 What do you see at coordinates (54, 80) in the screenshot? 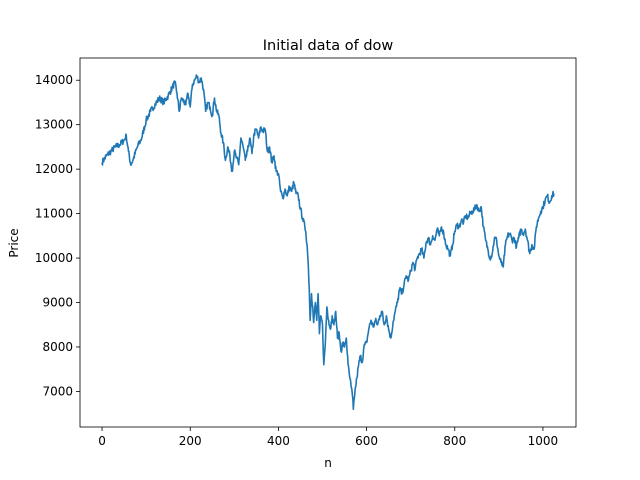
I see `y-tick-label: 14000` at bounding box center [54, 80].